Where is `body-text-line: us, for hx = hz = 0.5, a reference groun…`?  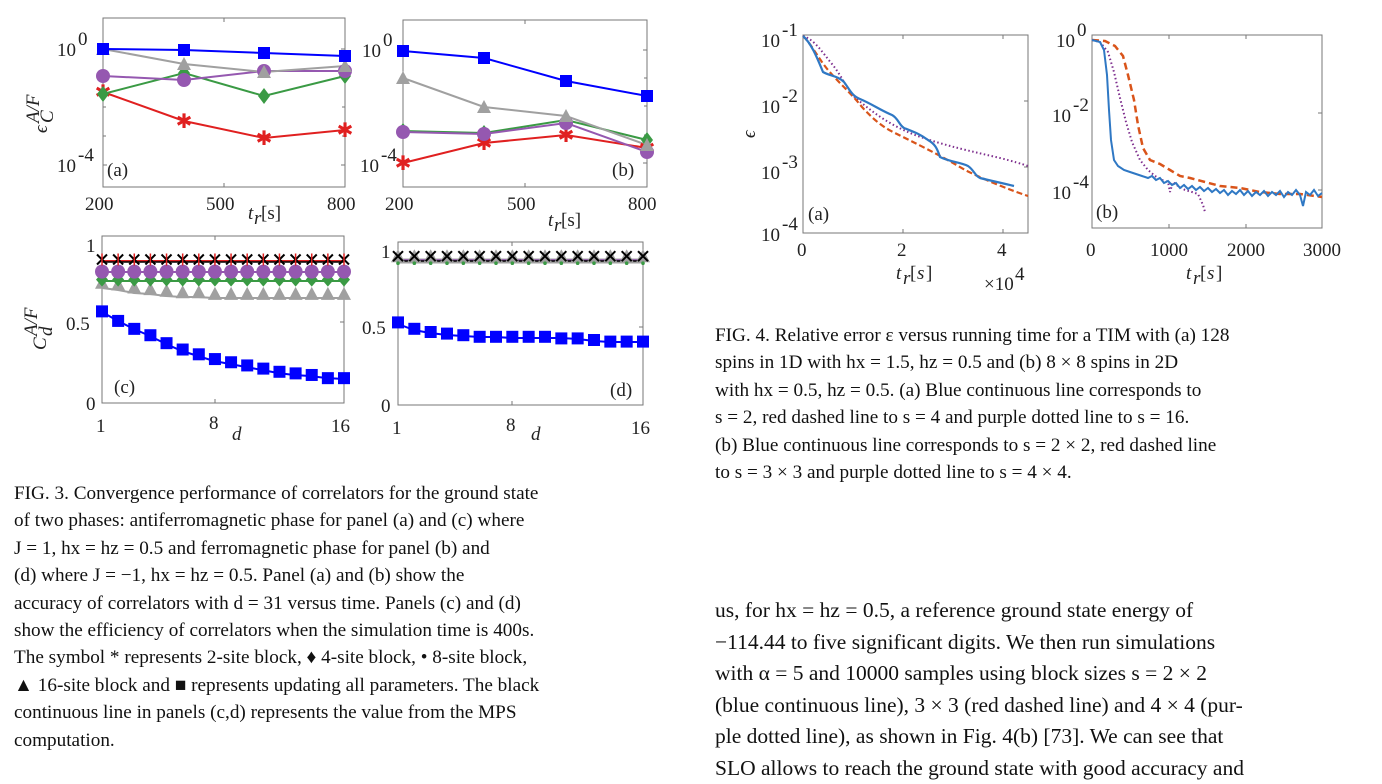 body-text-line: us, for hx = hz = 0.5, a reference groun… is located at coordinates (1041, 611).